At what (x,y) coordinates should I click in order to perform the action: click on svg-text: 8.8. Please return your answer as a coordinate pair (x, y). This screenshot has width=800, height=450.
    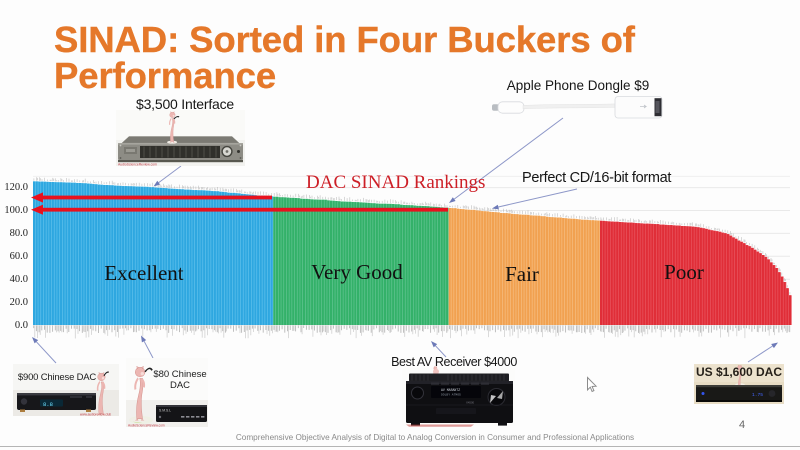
    Looking at the image, I should click on (48, 404).